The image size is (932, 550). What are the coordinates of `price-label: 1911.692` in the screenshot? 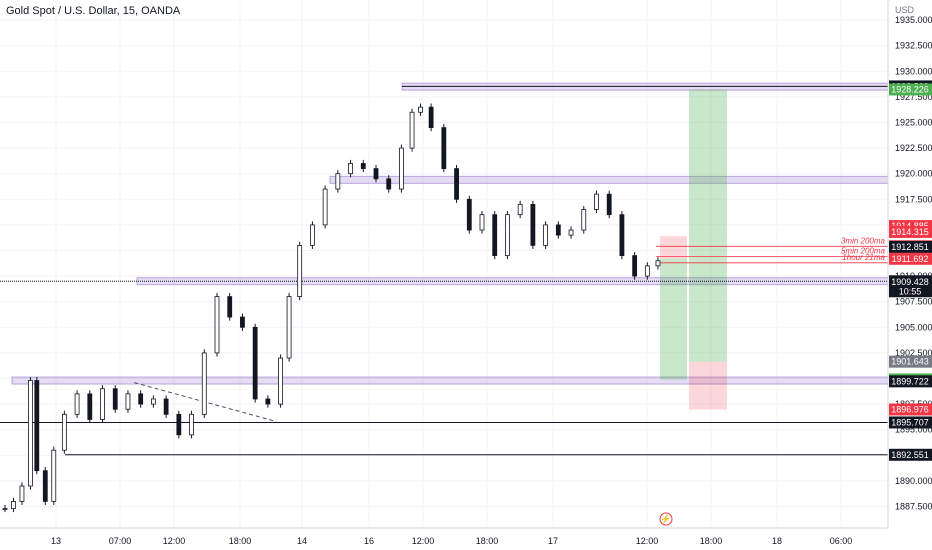 It's located at (910, 259).